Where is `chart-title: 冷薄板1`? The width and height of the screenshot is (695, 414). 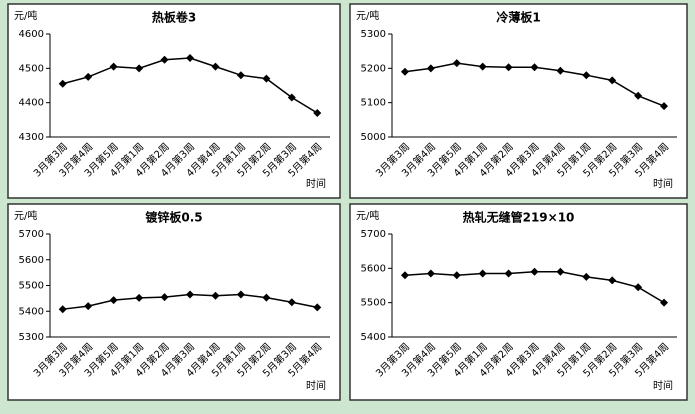 chart-title: 冷薄板1 is located at coordinates (518, 17).